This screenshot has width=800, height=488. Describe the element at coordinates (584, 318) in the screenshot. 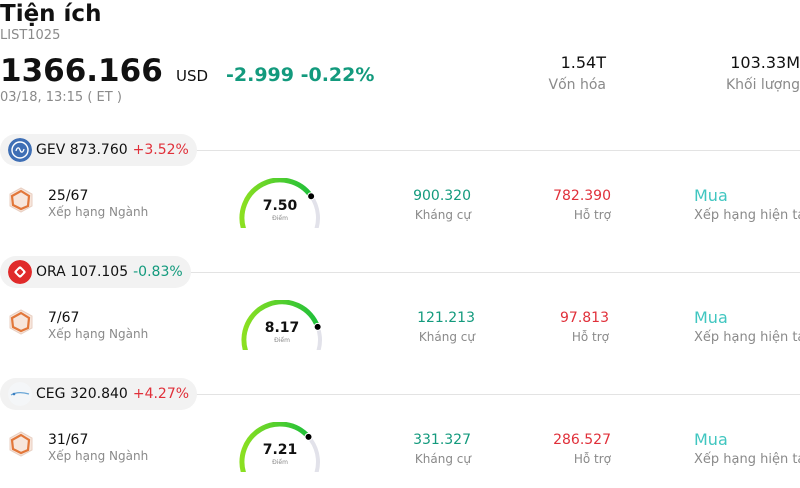

I see `support-value: 97.813` at that location.